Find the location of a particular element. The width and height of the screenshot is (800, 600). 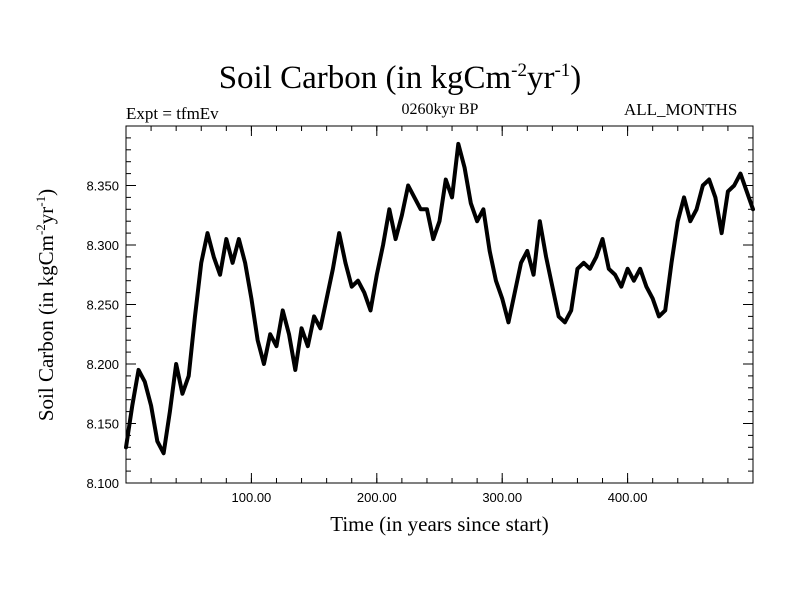

period-label: 0260kyr BP is located at coordinates (440, 109).